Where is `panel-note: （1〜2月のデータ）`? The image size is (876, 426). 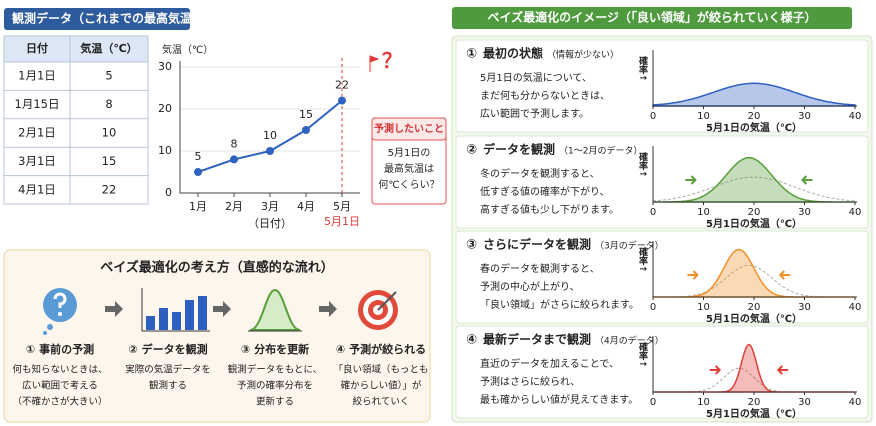
panel-note: （1〜2月のデータ） is located at coordinates (600, 151).